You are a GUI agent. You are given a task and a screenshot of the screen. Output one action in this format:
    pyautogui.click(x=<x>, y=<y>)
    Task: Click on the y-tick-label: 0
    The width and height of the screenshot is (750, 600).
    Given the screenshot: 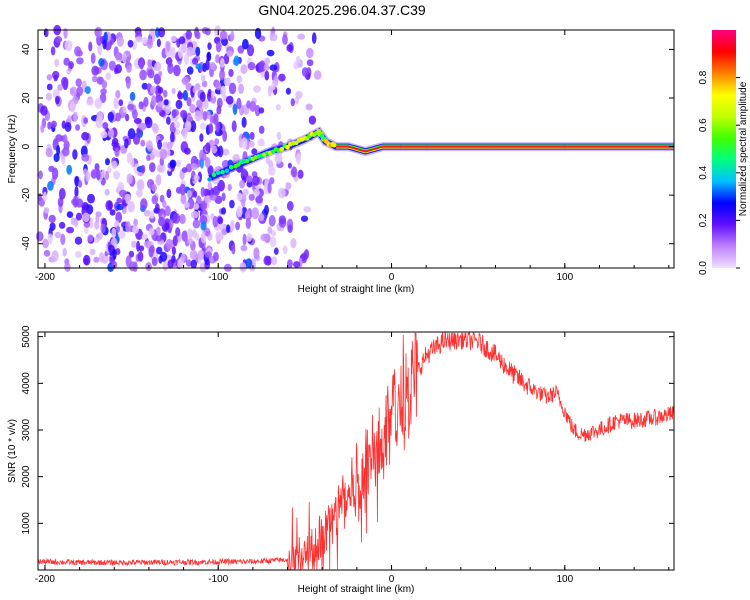 What is the action you would take?
    pyautogui.click(x=26, y=146)
    